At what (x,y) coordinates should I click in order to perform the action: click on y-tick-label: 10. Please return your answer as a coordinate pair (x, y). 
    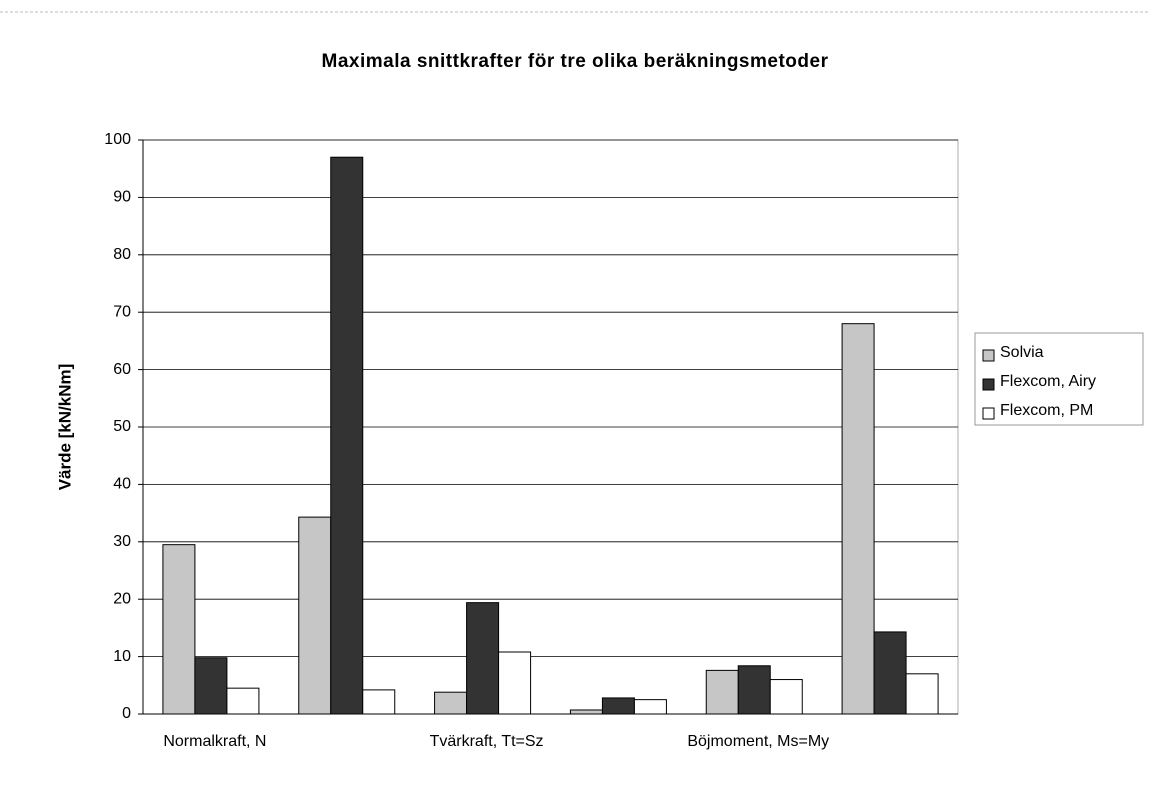
    Looking at the image, I should click on (122, 656).